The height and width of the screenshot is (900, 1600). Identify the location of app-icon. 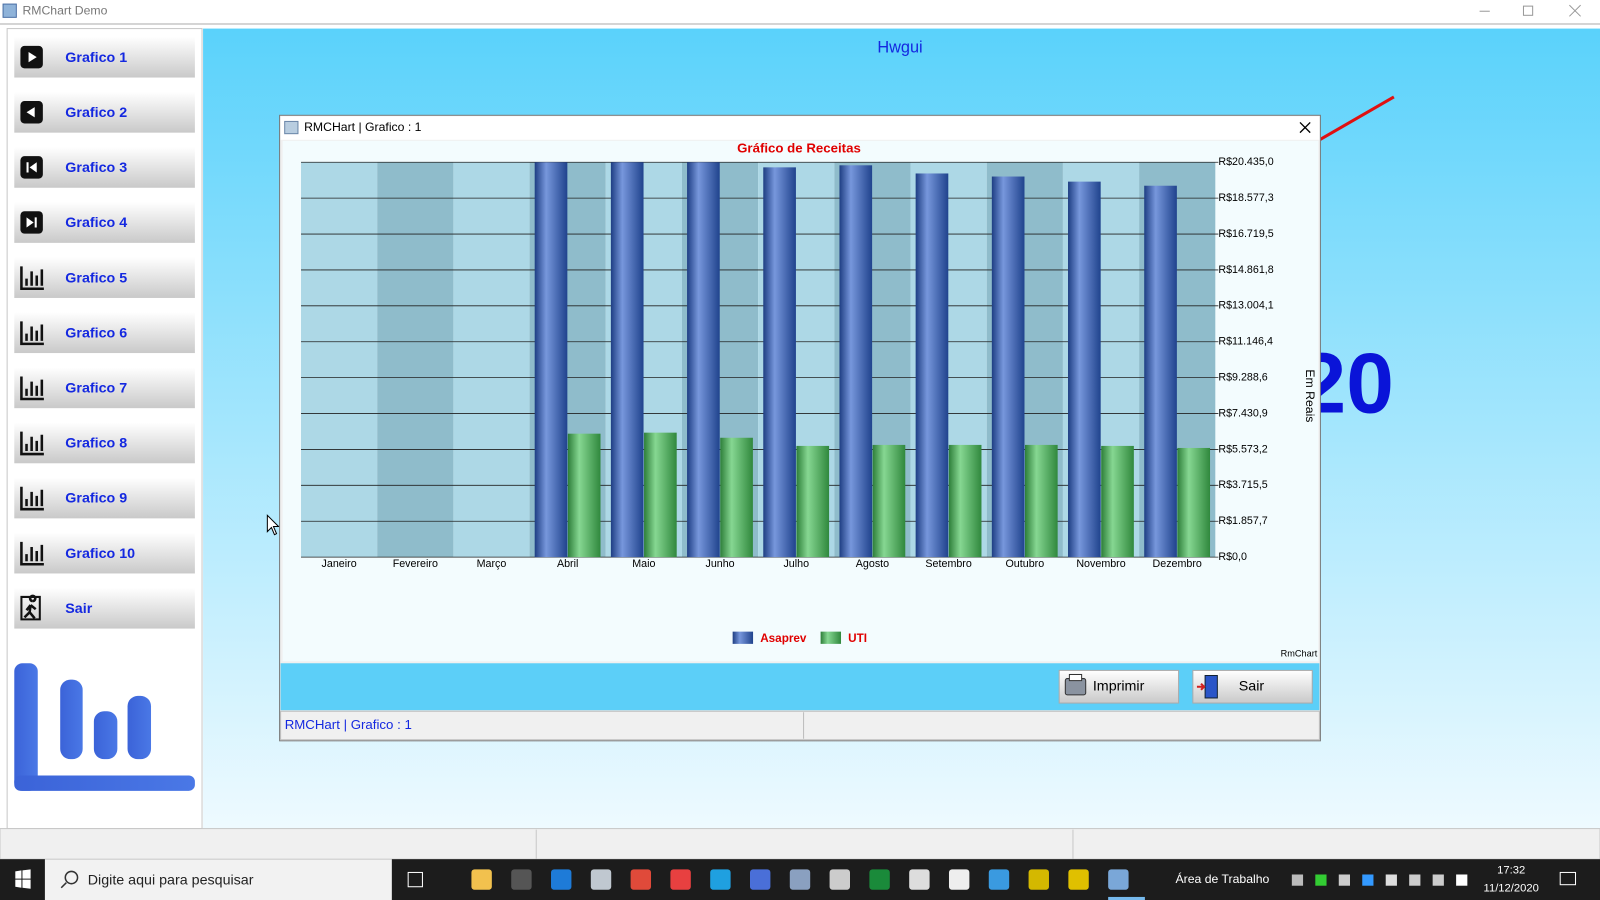
(9, 10).